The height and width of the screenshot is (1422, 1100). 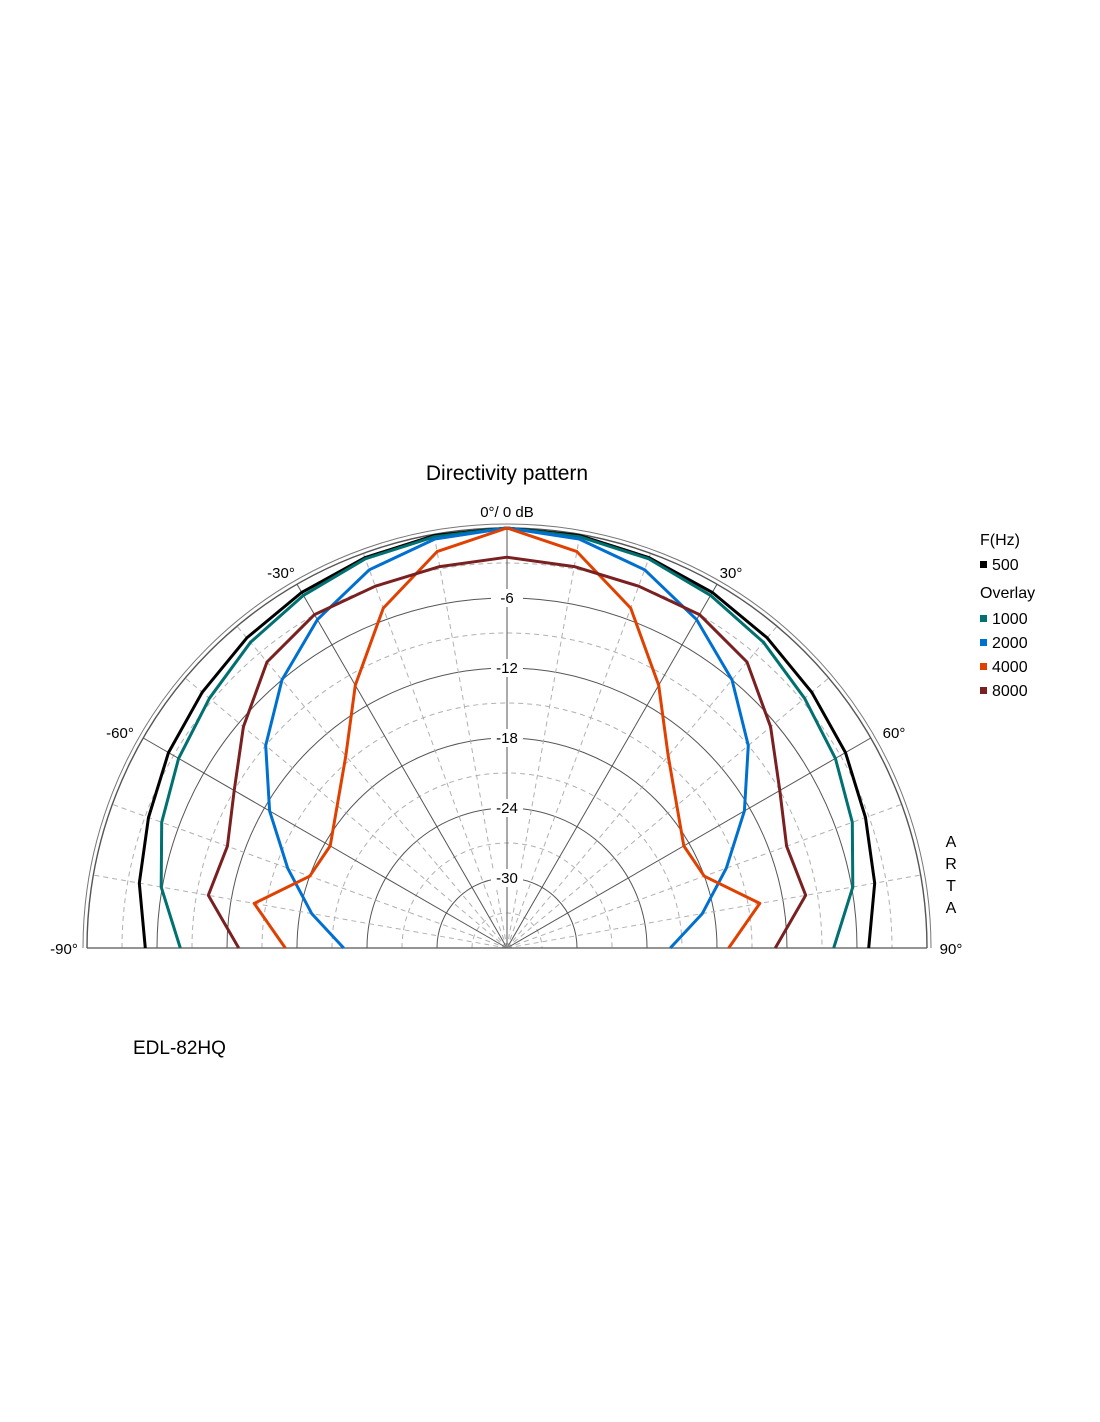 I want to click on angle-label: 60°, so click(x=894, y=733).